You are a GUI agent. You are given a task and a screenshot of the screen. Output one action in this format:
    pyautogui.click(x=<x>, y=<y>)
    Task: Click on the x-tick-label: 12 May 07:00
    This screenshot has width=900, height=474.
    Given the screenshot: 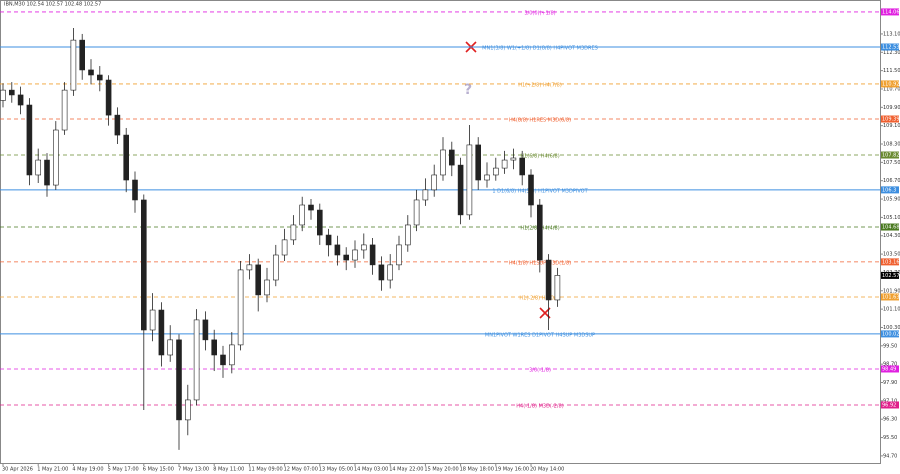 What is the action you would take?
    pyautogui.click(x=301, y=470)
    